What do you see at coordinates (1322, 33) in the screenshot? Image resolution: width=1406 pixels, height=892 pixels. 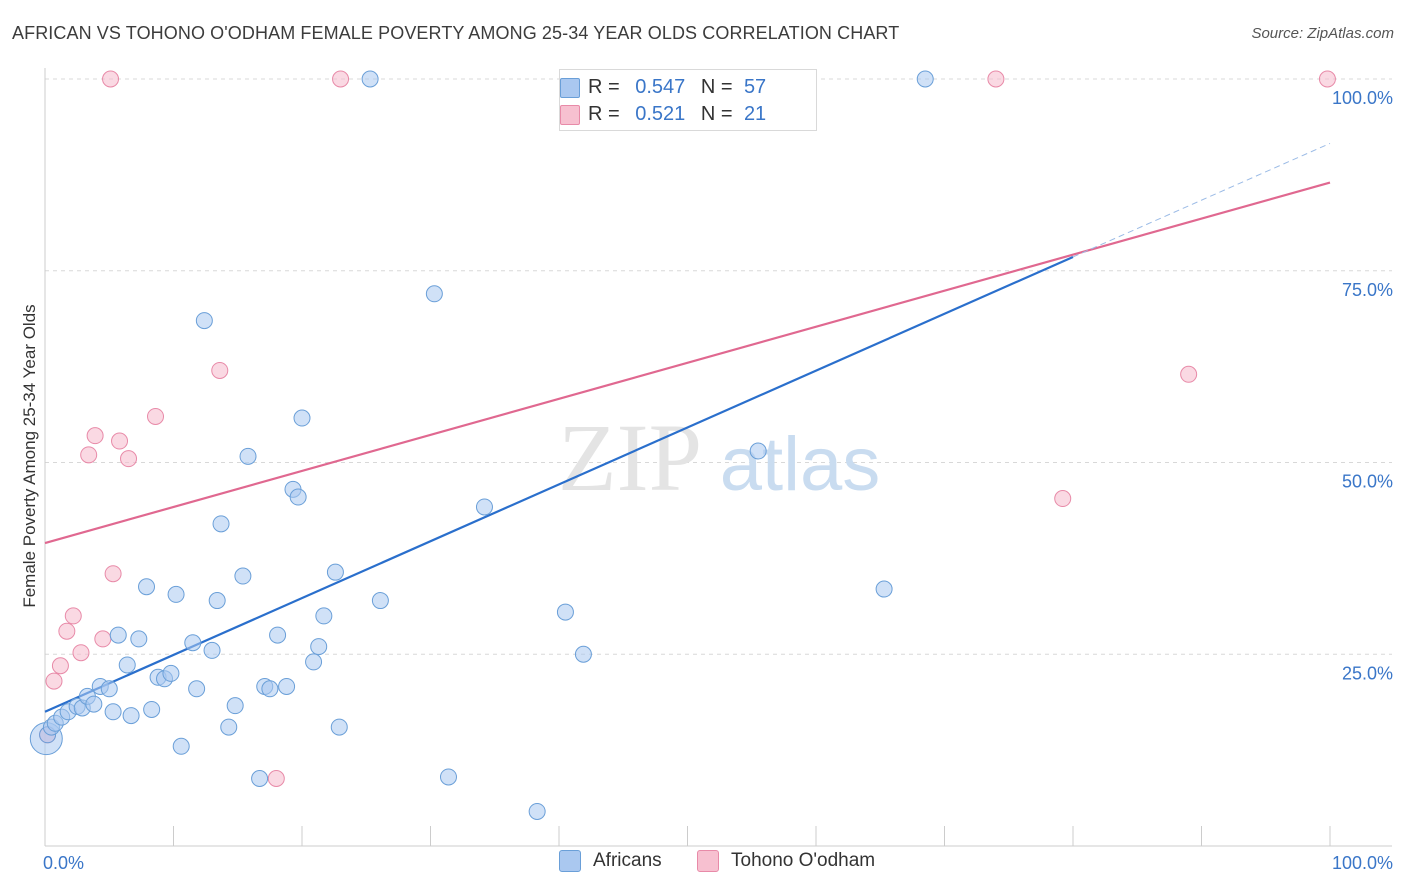 I see `source-label: Source: ZipAtlas.com` at bounding box center [1322, 33].